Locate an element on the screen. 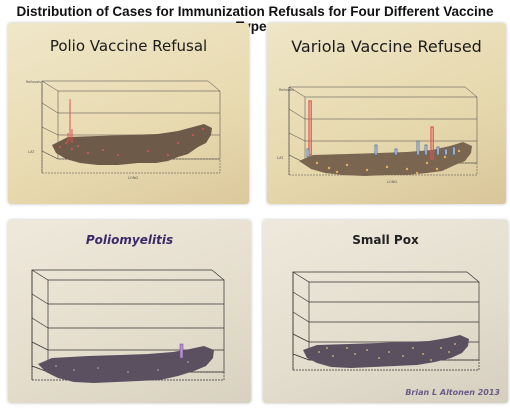 The height and width of the screenshot is (409, 510). panel-title: Variola Vaccine Refused is located at coordinates (386, 46).